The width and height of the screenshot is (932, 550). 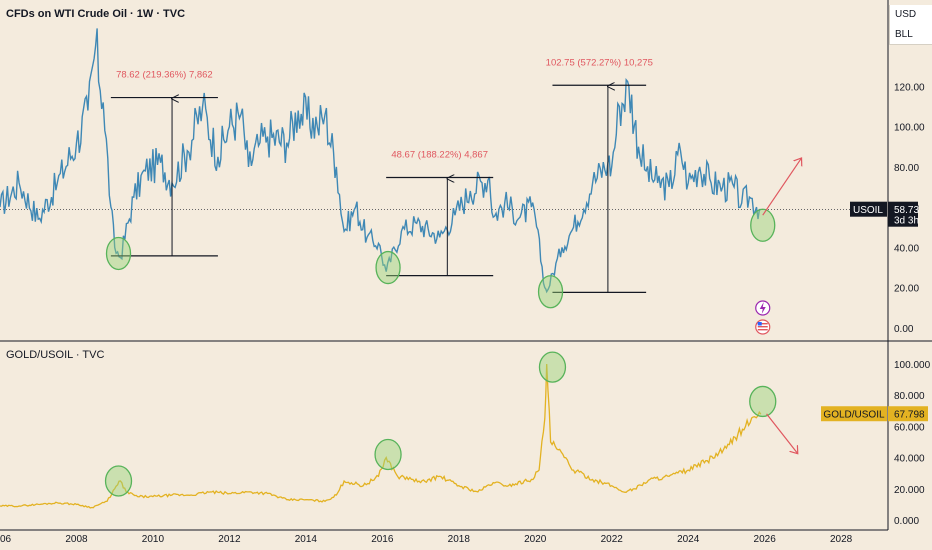 I want to click on currency-selector: USD, so click(x=910, y=15).